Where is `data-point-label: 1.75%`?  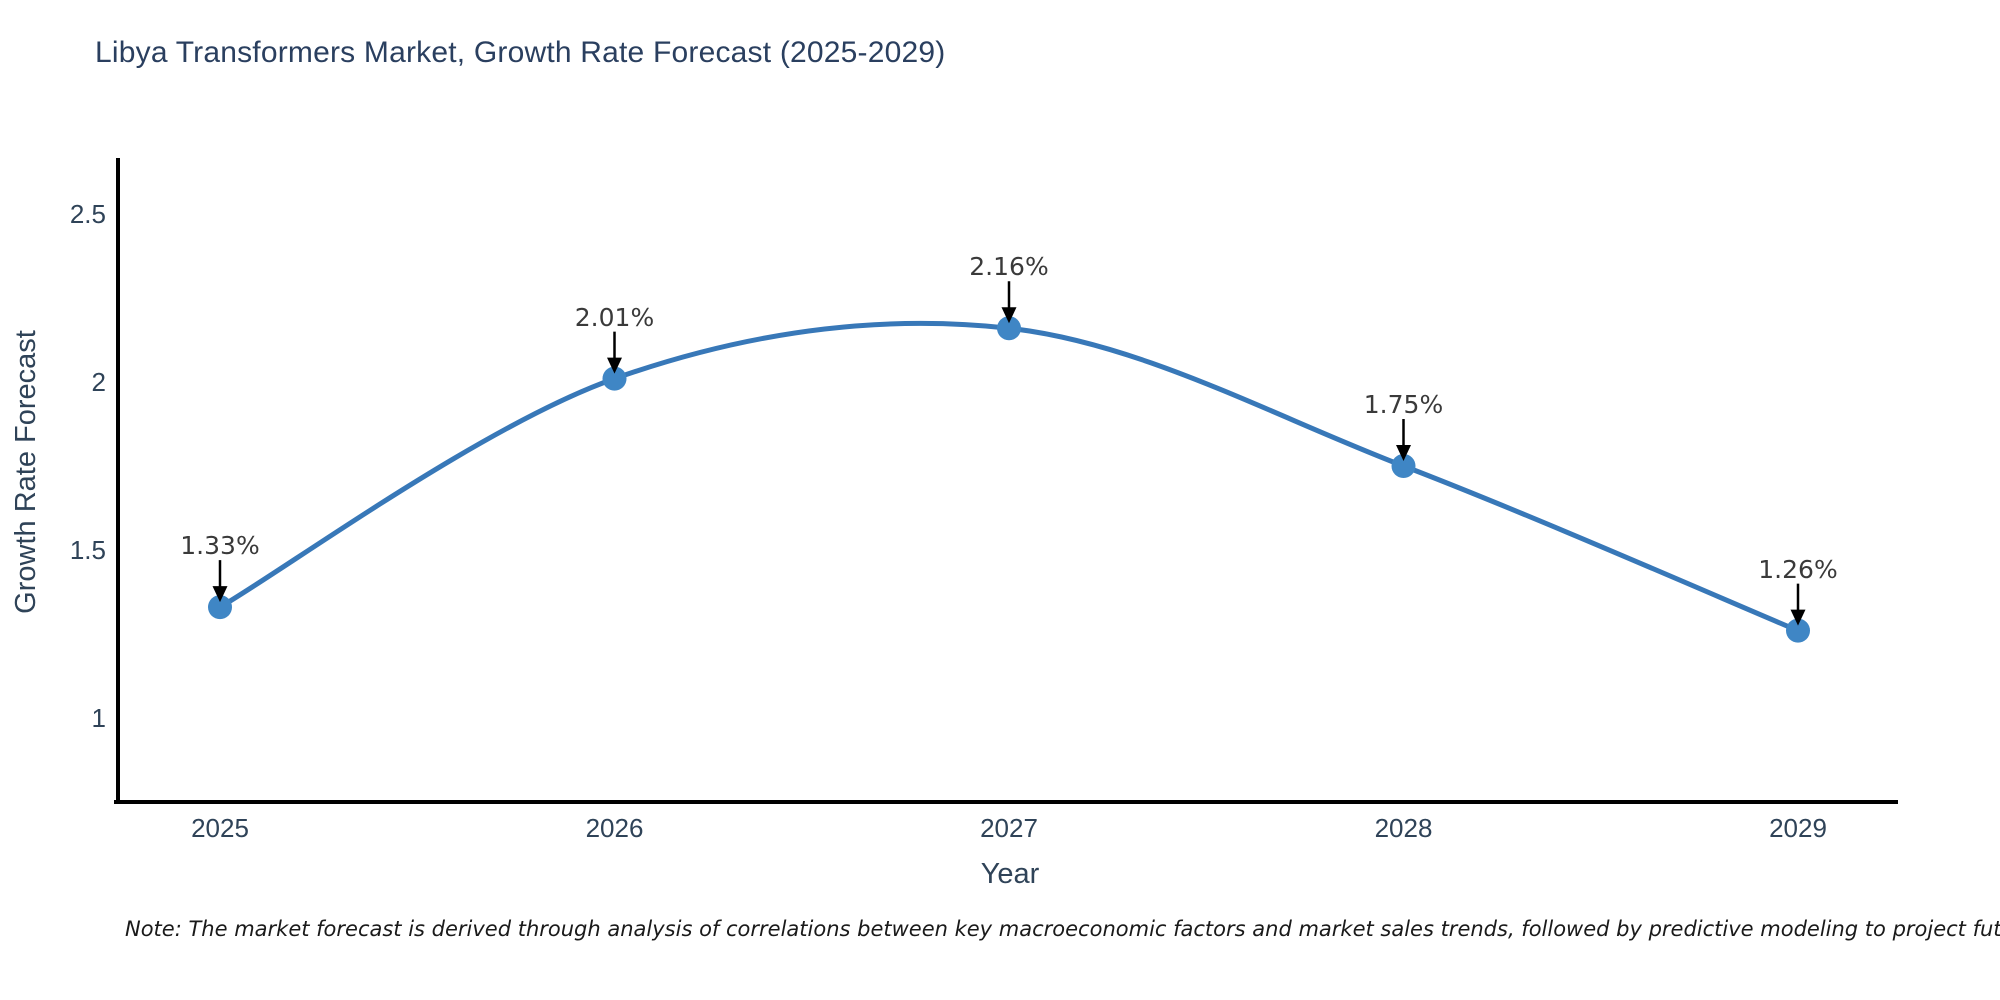
data-point-label: 1.75% is located at coordinates (1403, 404).